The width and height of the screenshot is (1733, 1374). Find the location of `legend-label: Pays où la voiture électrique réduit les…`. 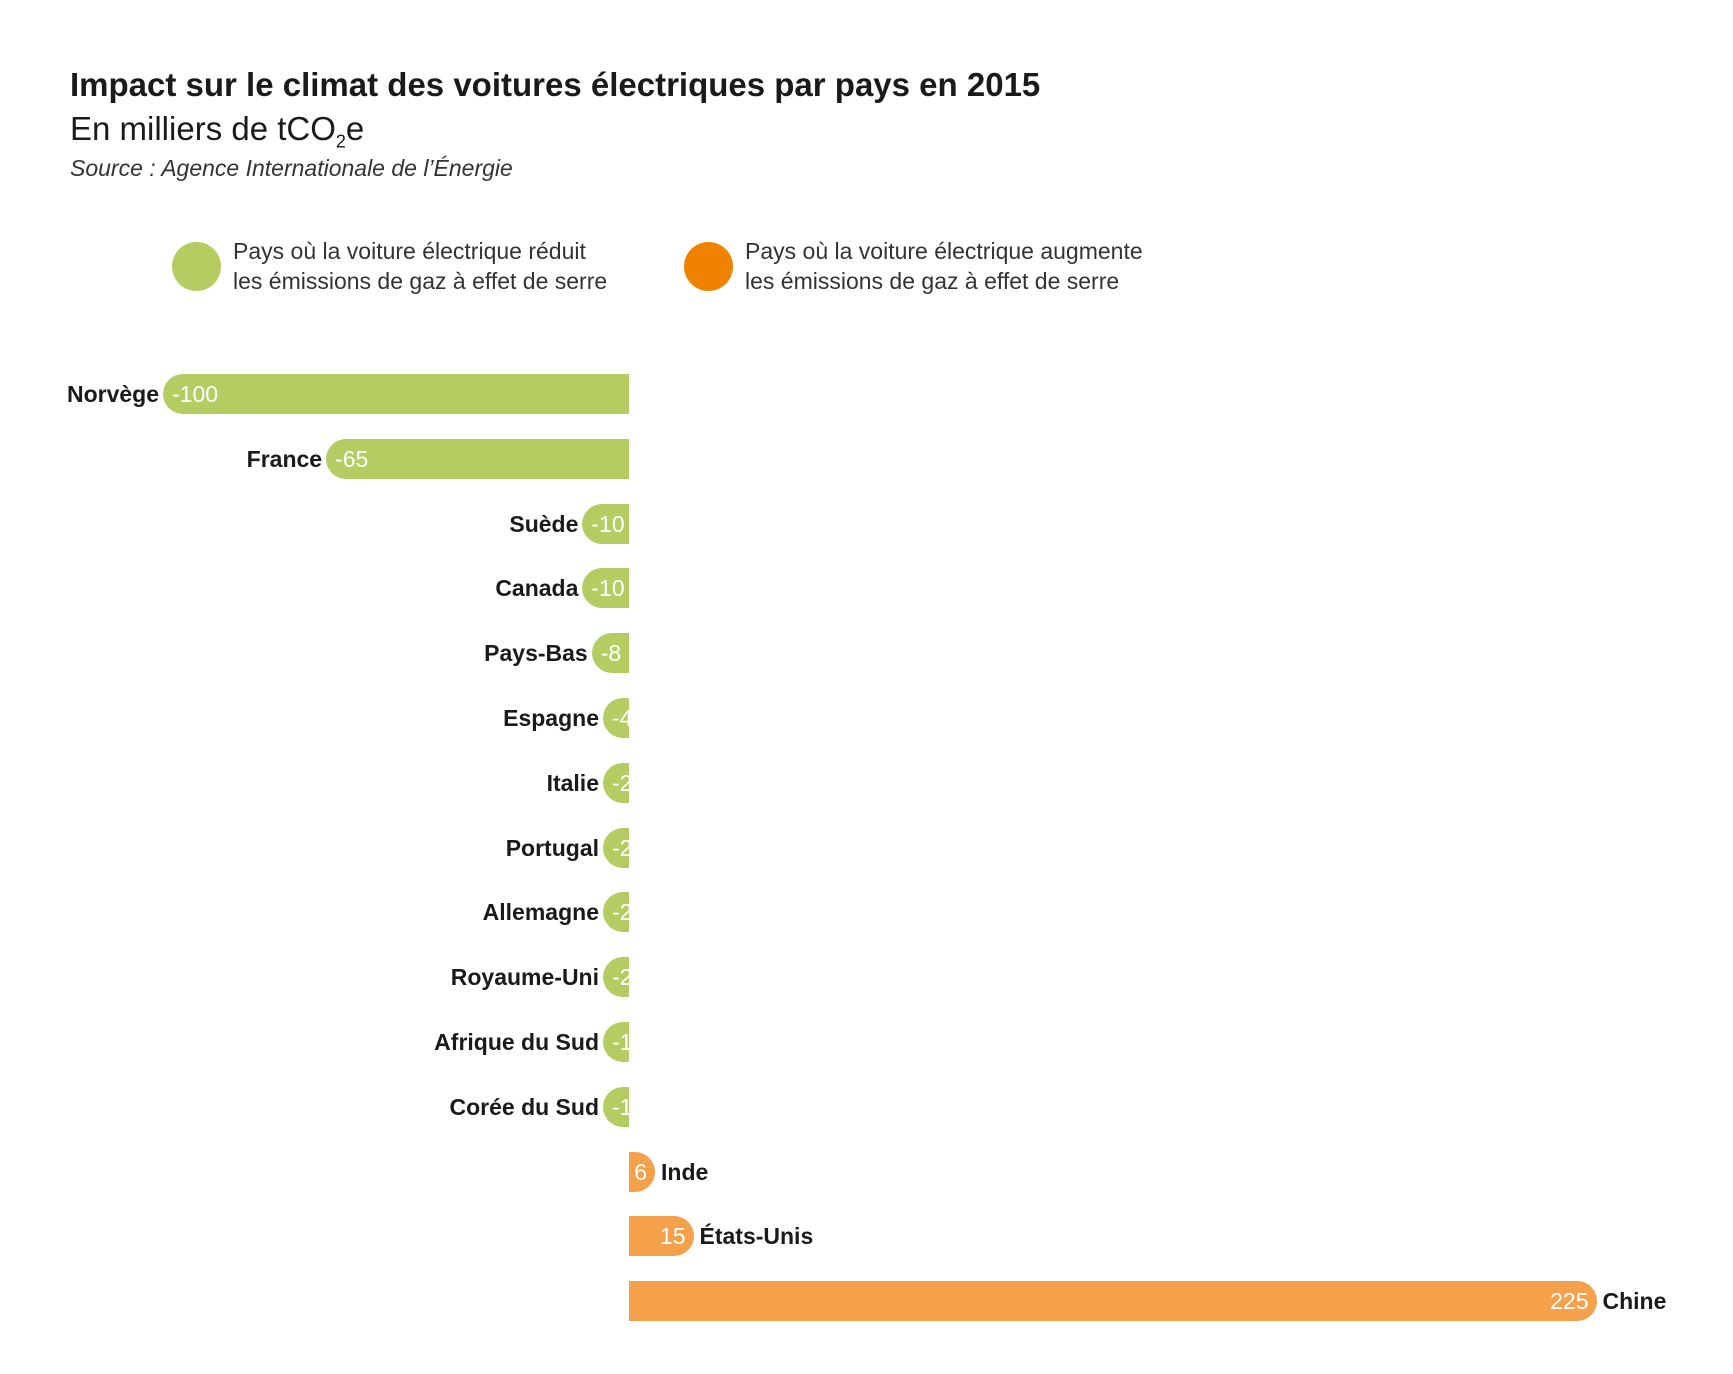

legend-label: Pays où la voiture électrique réduit les… is located at coordinates (420, 266).